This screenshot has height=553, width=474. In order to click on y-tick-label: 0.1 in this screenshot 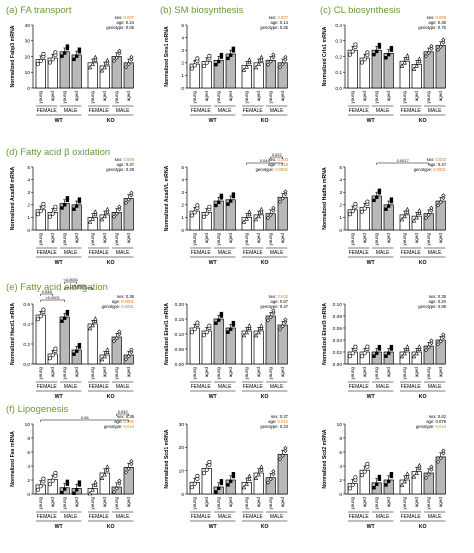, I will do `click(338, 73)`.